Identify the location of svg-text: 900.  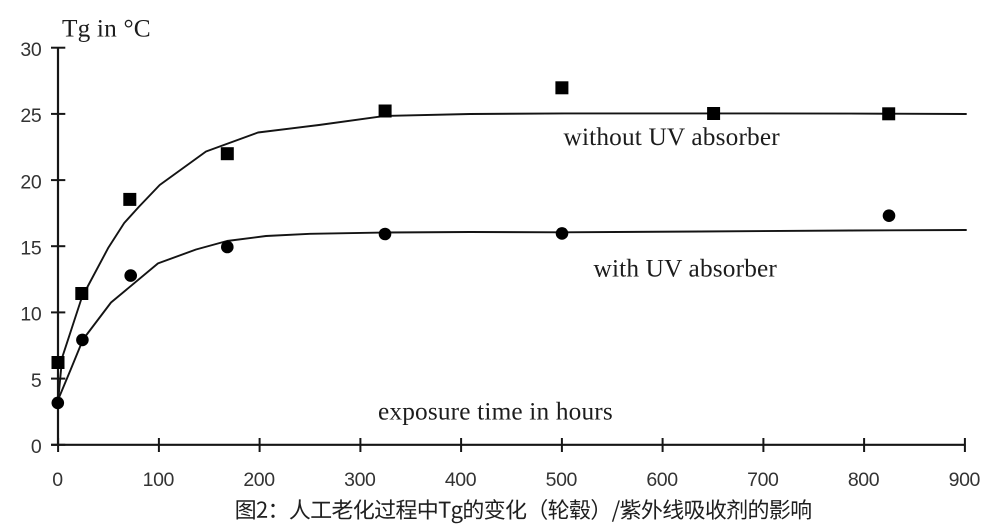
(965, 480).